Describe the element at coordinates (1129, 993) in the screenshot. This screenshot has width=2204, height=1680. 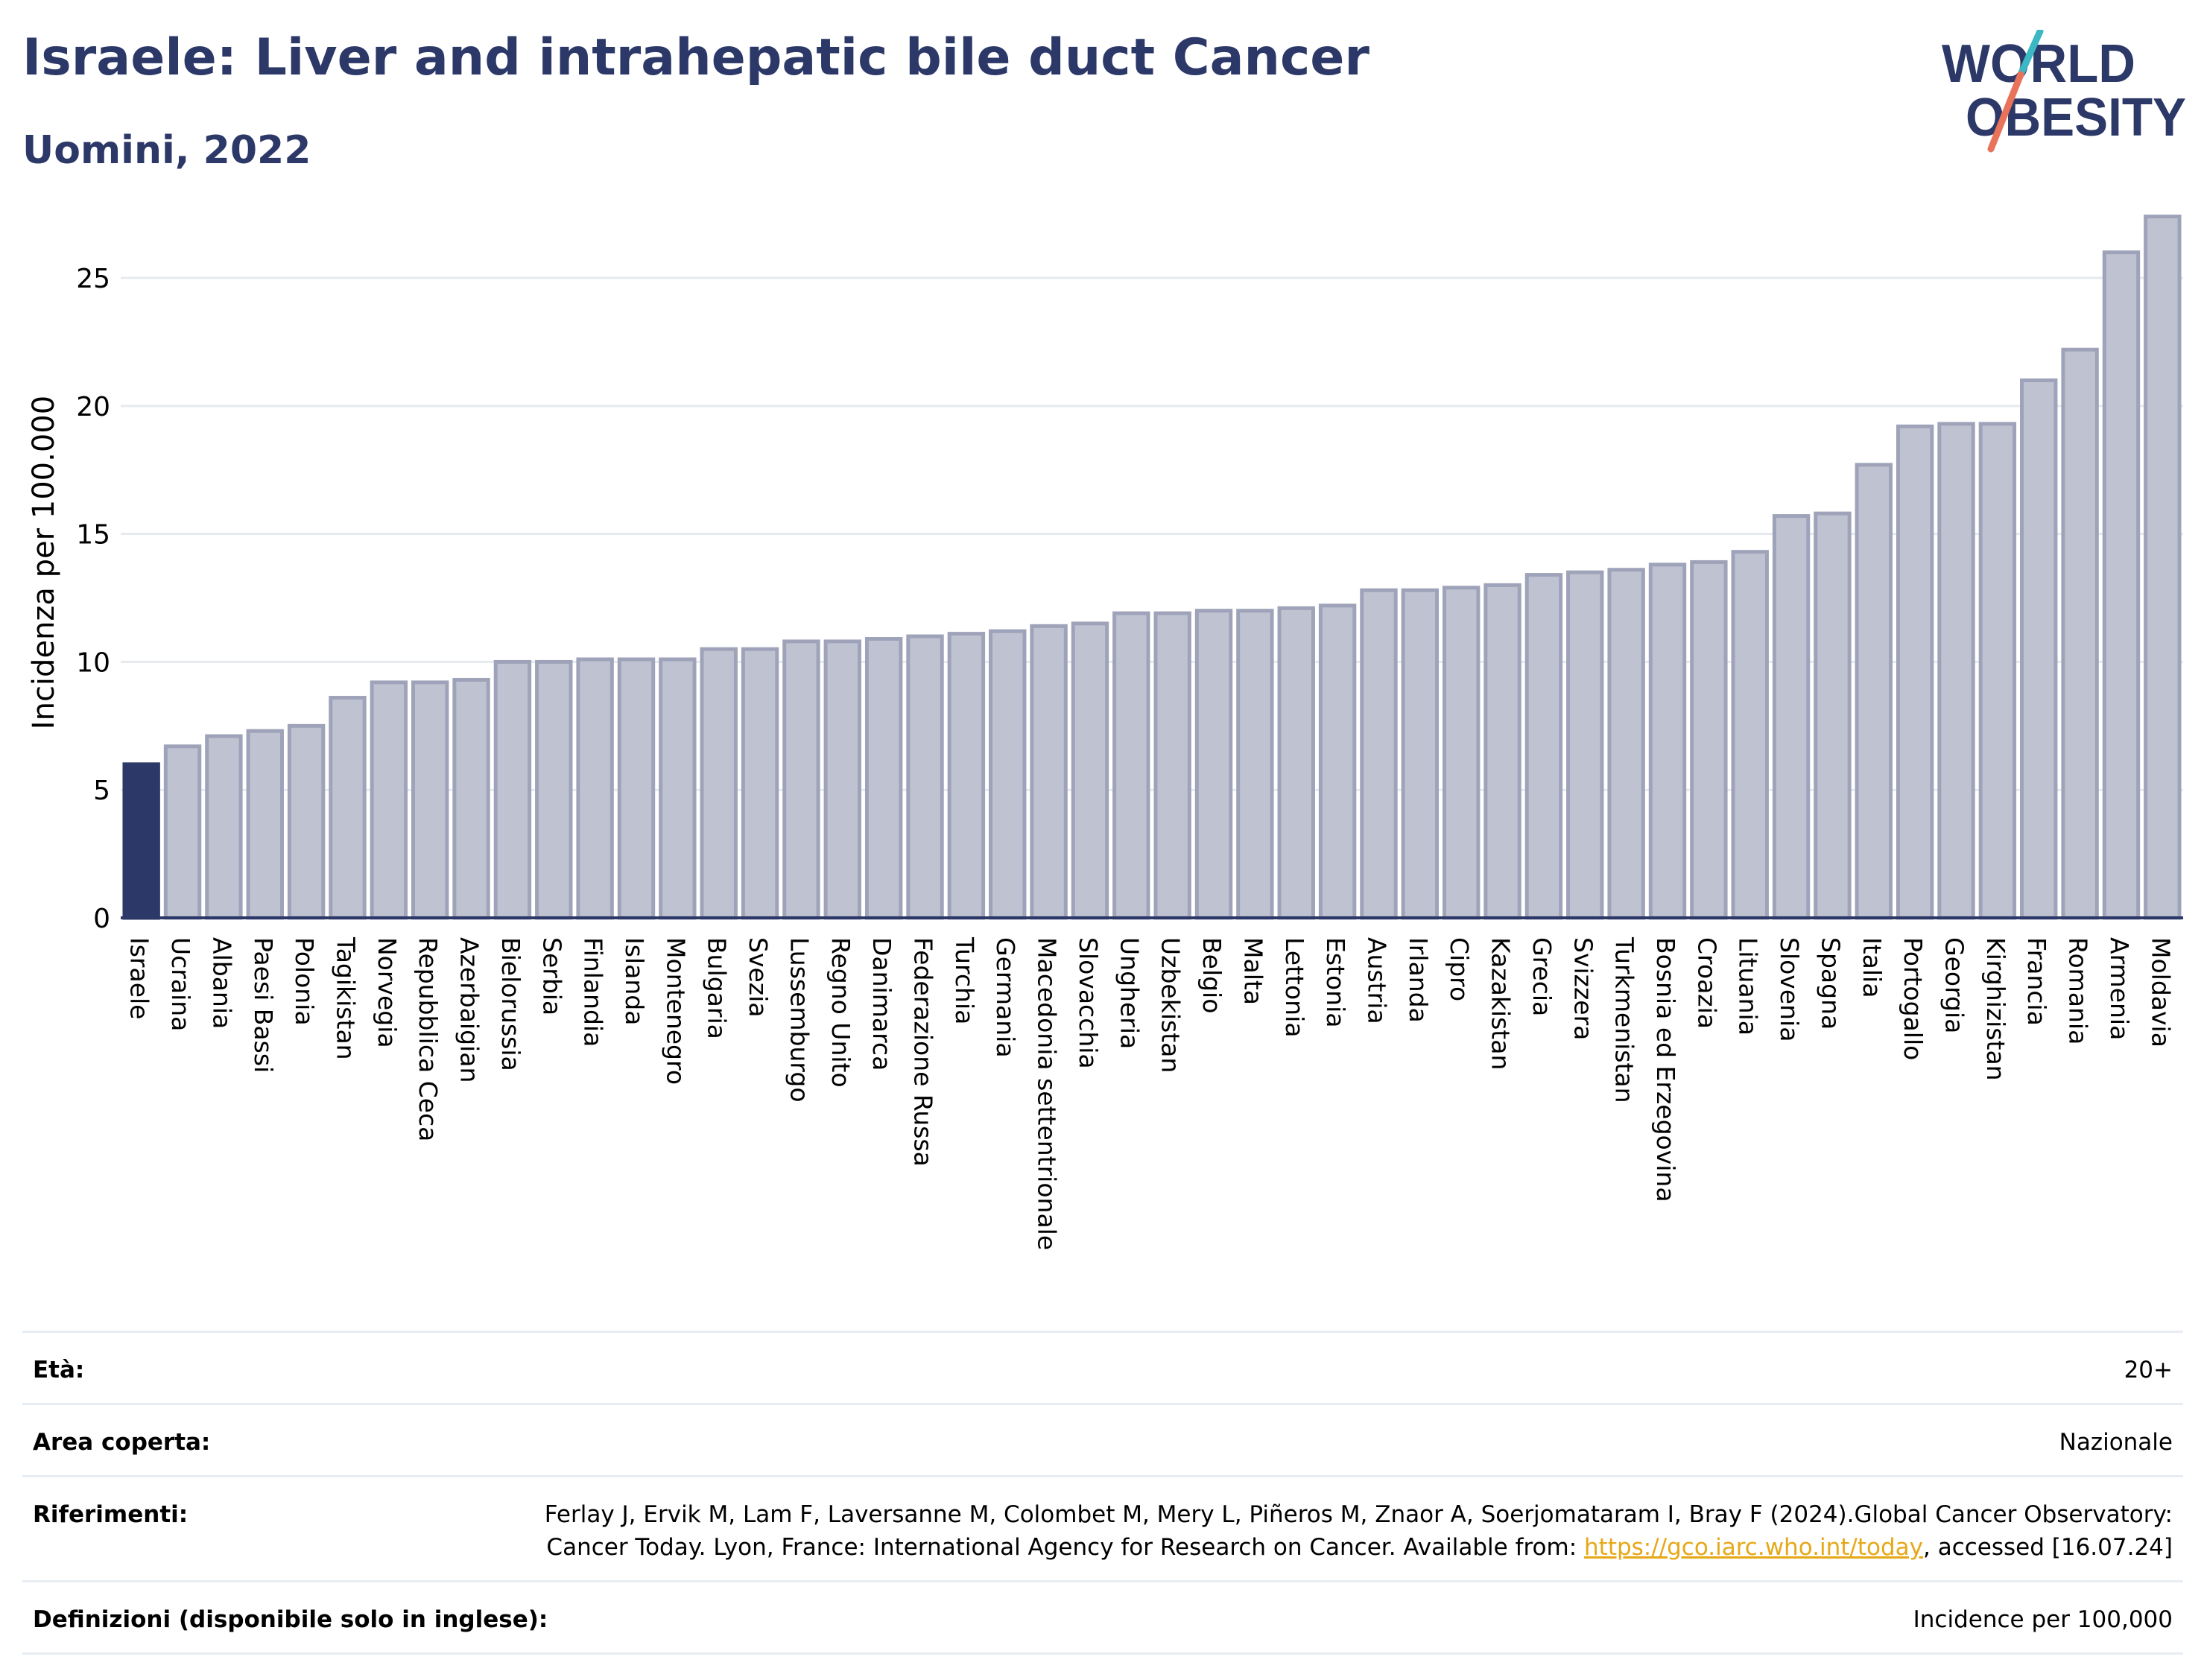
I see `x-tick-label: Ungheria` at that location.